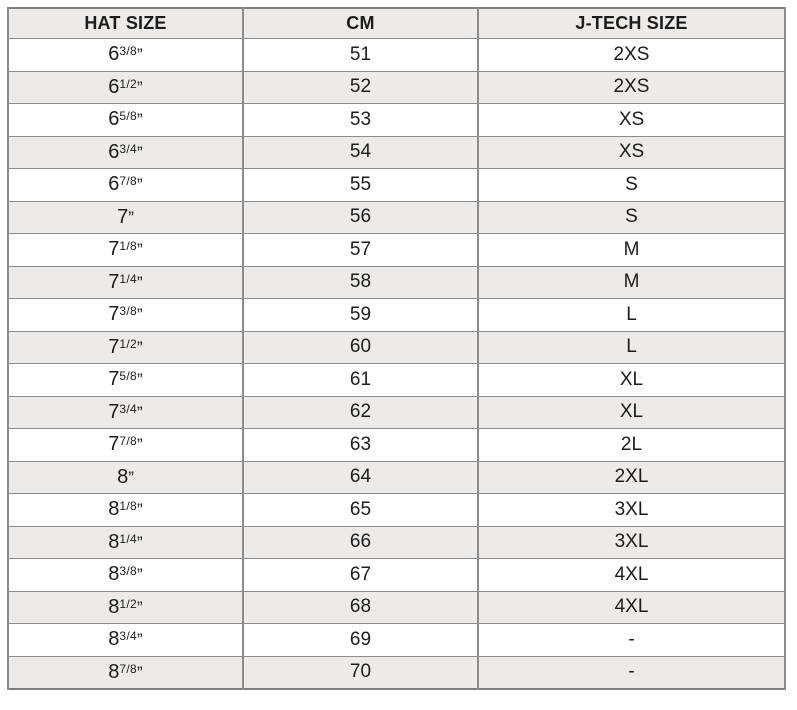  Describe the element at coordinates (396, 23) in the screenshot. I see `header-row: HAT SIZE CM J-TECH SIZE` at that location.